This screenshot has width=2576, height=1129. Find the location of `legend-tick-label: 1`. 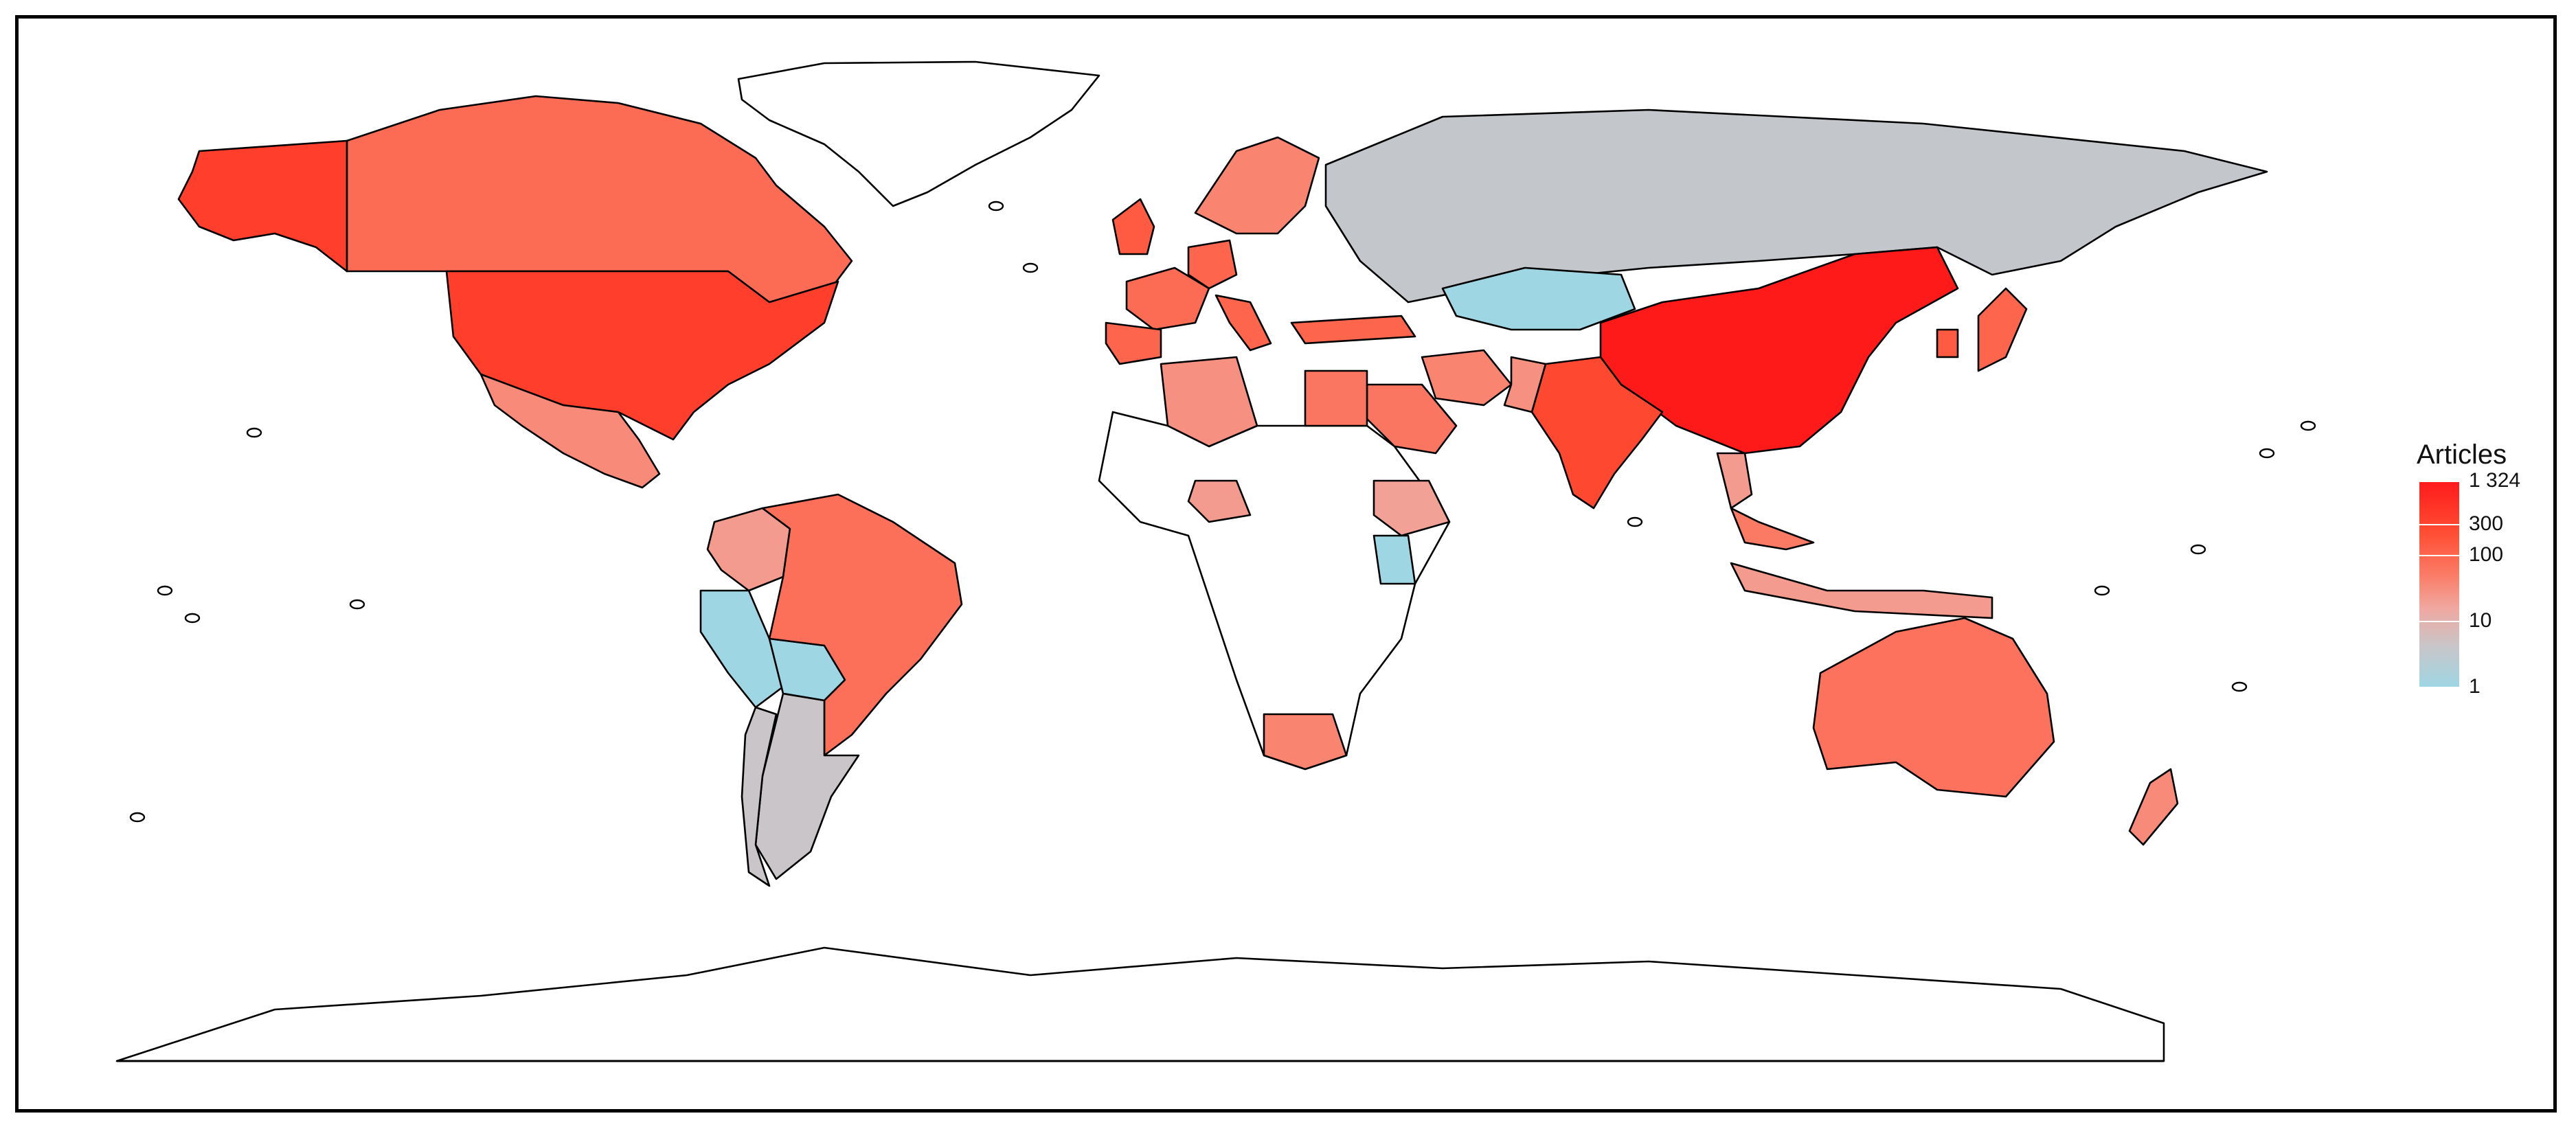

legend-tick-label: 1 is located at coordinates (2475, 686).